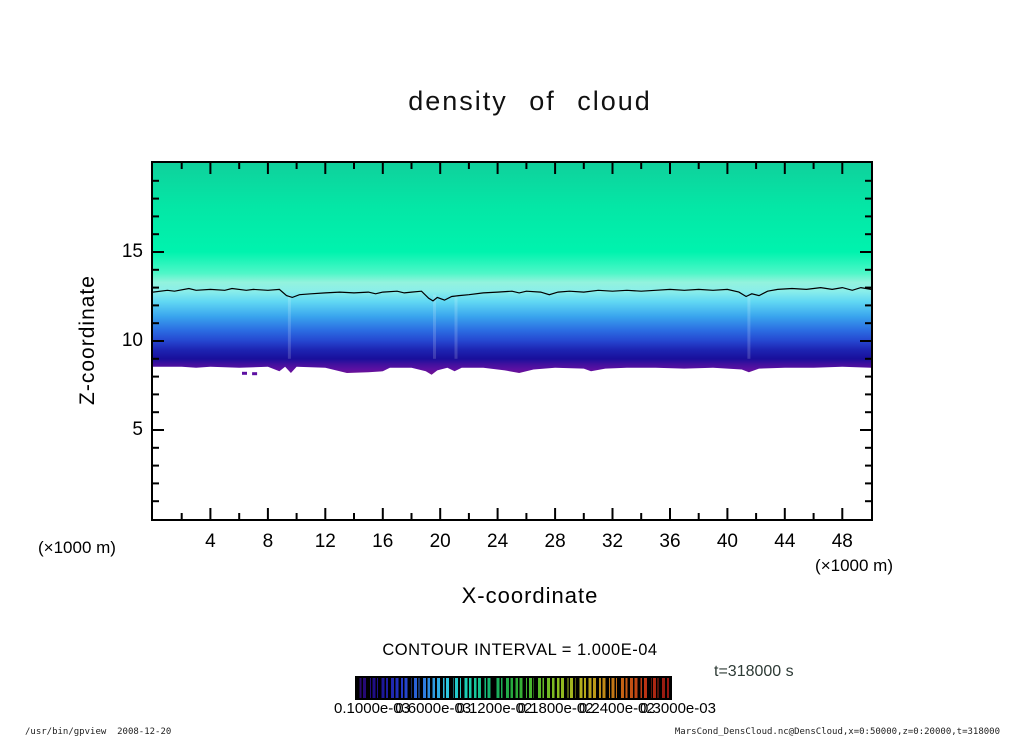  I want to click on x-tick-label: 48, so click(842, 541).